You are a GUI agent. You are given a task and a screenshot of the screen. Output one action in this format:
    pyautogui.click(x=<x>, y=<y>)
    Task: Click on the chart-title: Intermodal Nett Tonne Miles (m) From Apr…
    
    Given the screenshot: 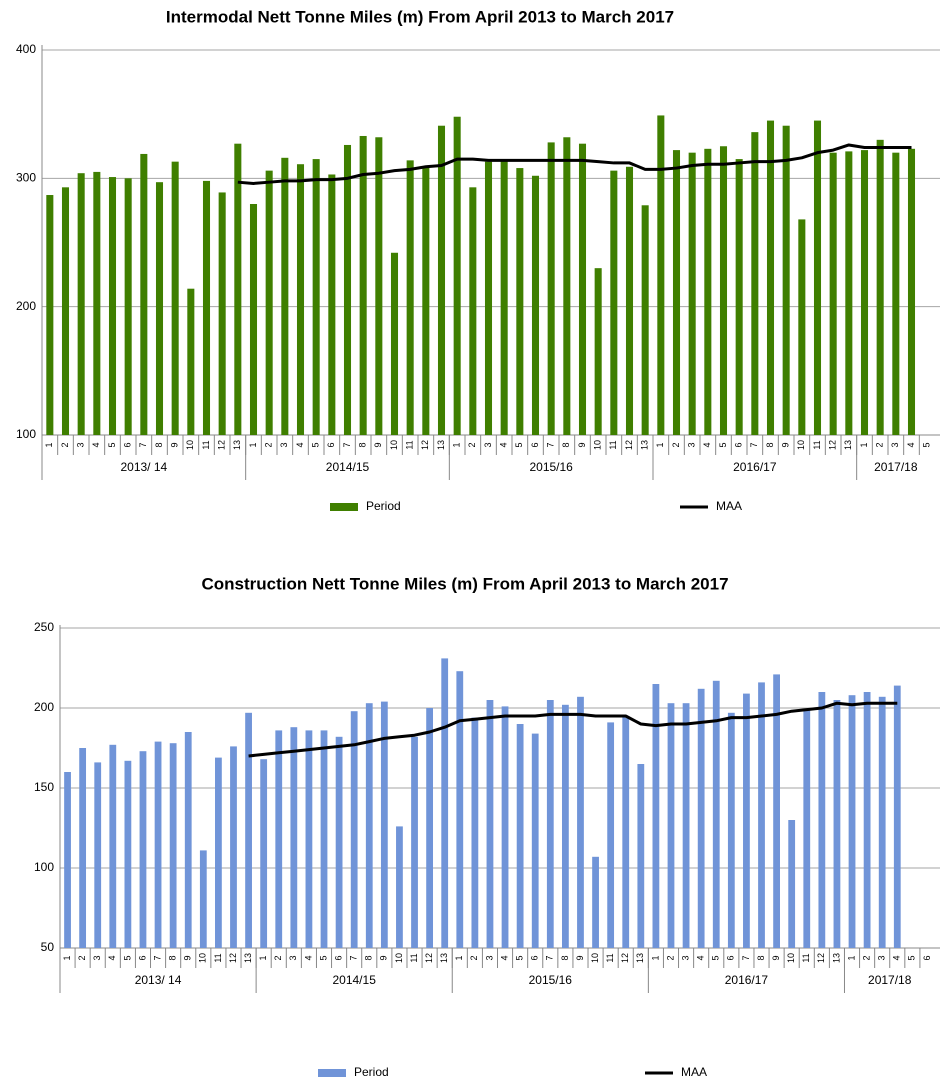 What is the action you would take?
    pyautogui.click(x=420, y=16)
    